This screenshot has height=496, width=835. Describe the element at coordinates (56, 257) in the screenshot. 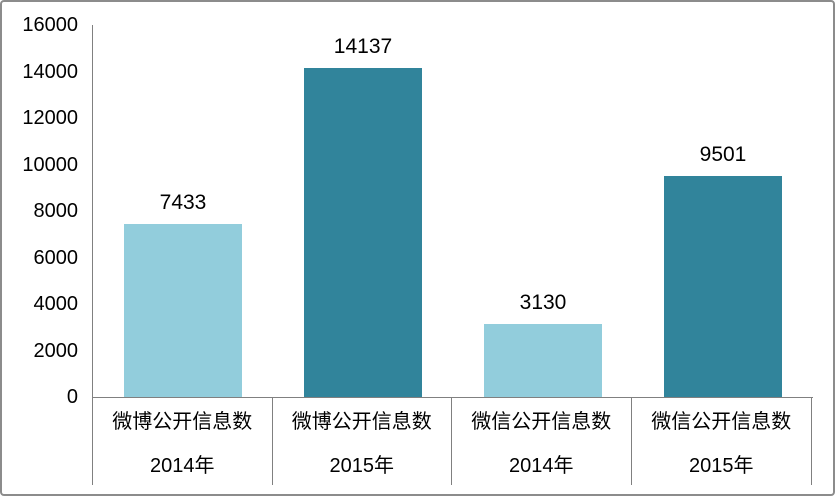

I see `y-tick-label: 6000` at that location.